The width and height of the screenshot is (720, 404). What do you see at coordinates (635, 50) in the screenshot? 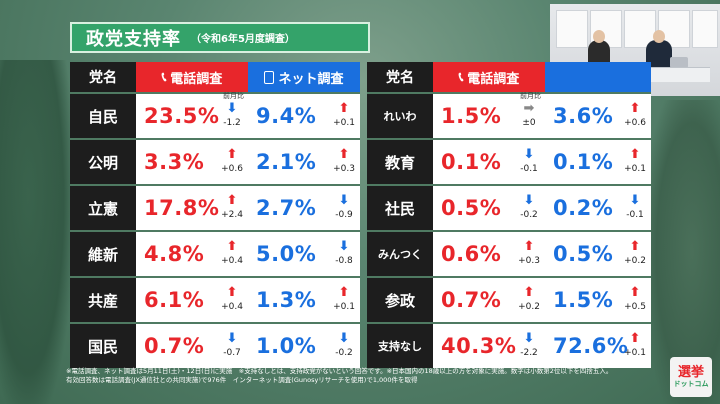
I see `studio-video-inset` at bounding box center [635, 50].